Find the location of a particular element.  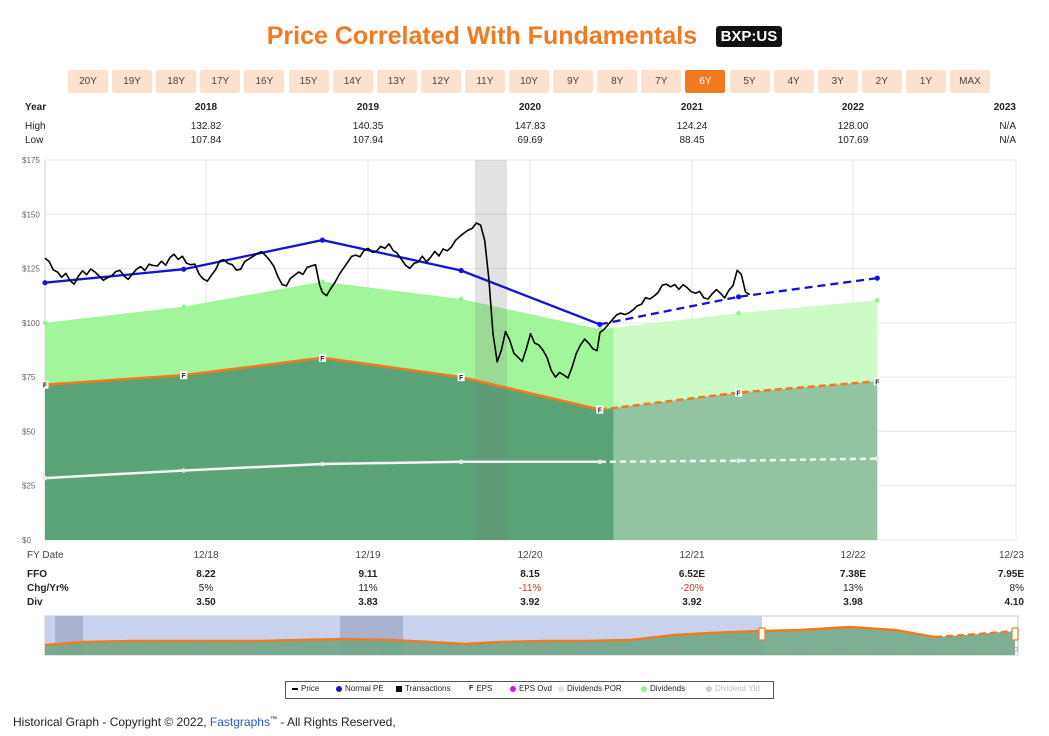

range-button-5y: 5Y is located at coordinates (749, 81).